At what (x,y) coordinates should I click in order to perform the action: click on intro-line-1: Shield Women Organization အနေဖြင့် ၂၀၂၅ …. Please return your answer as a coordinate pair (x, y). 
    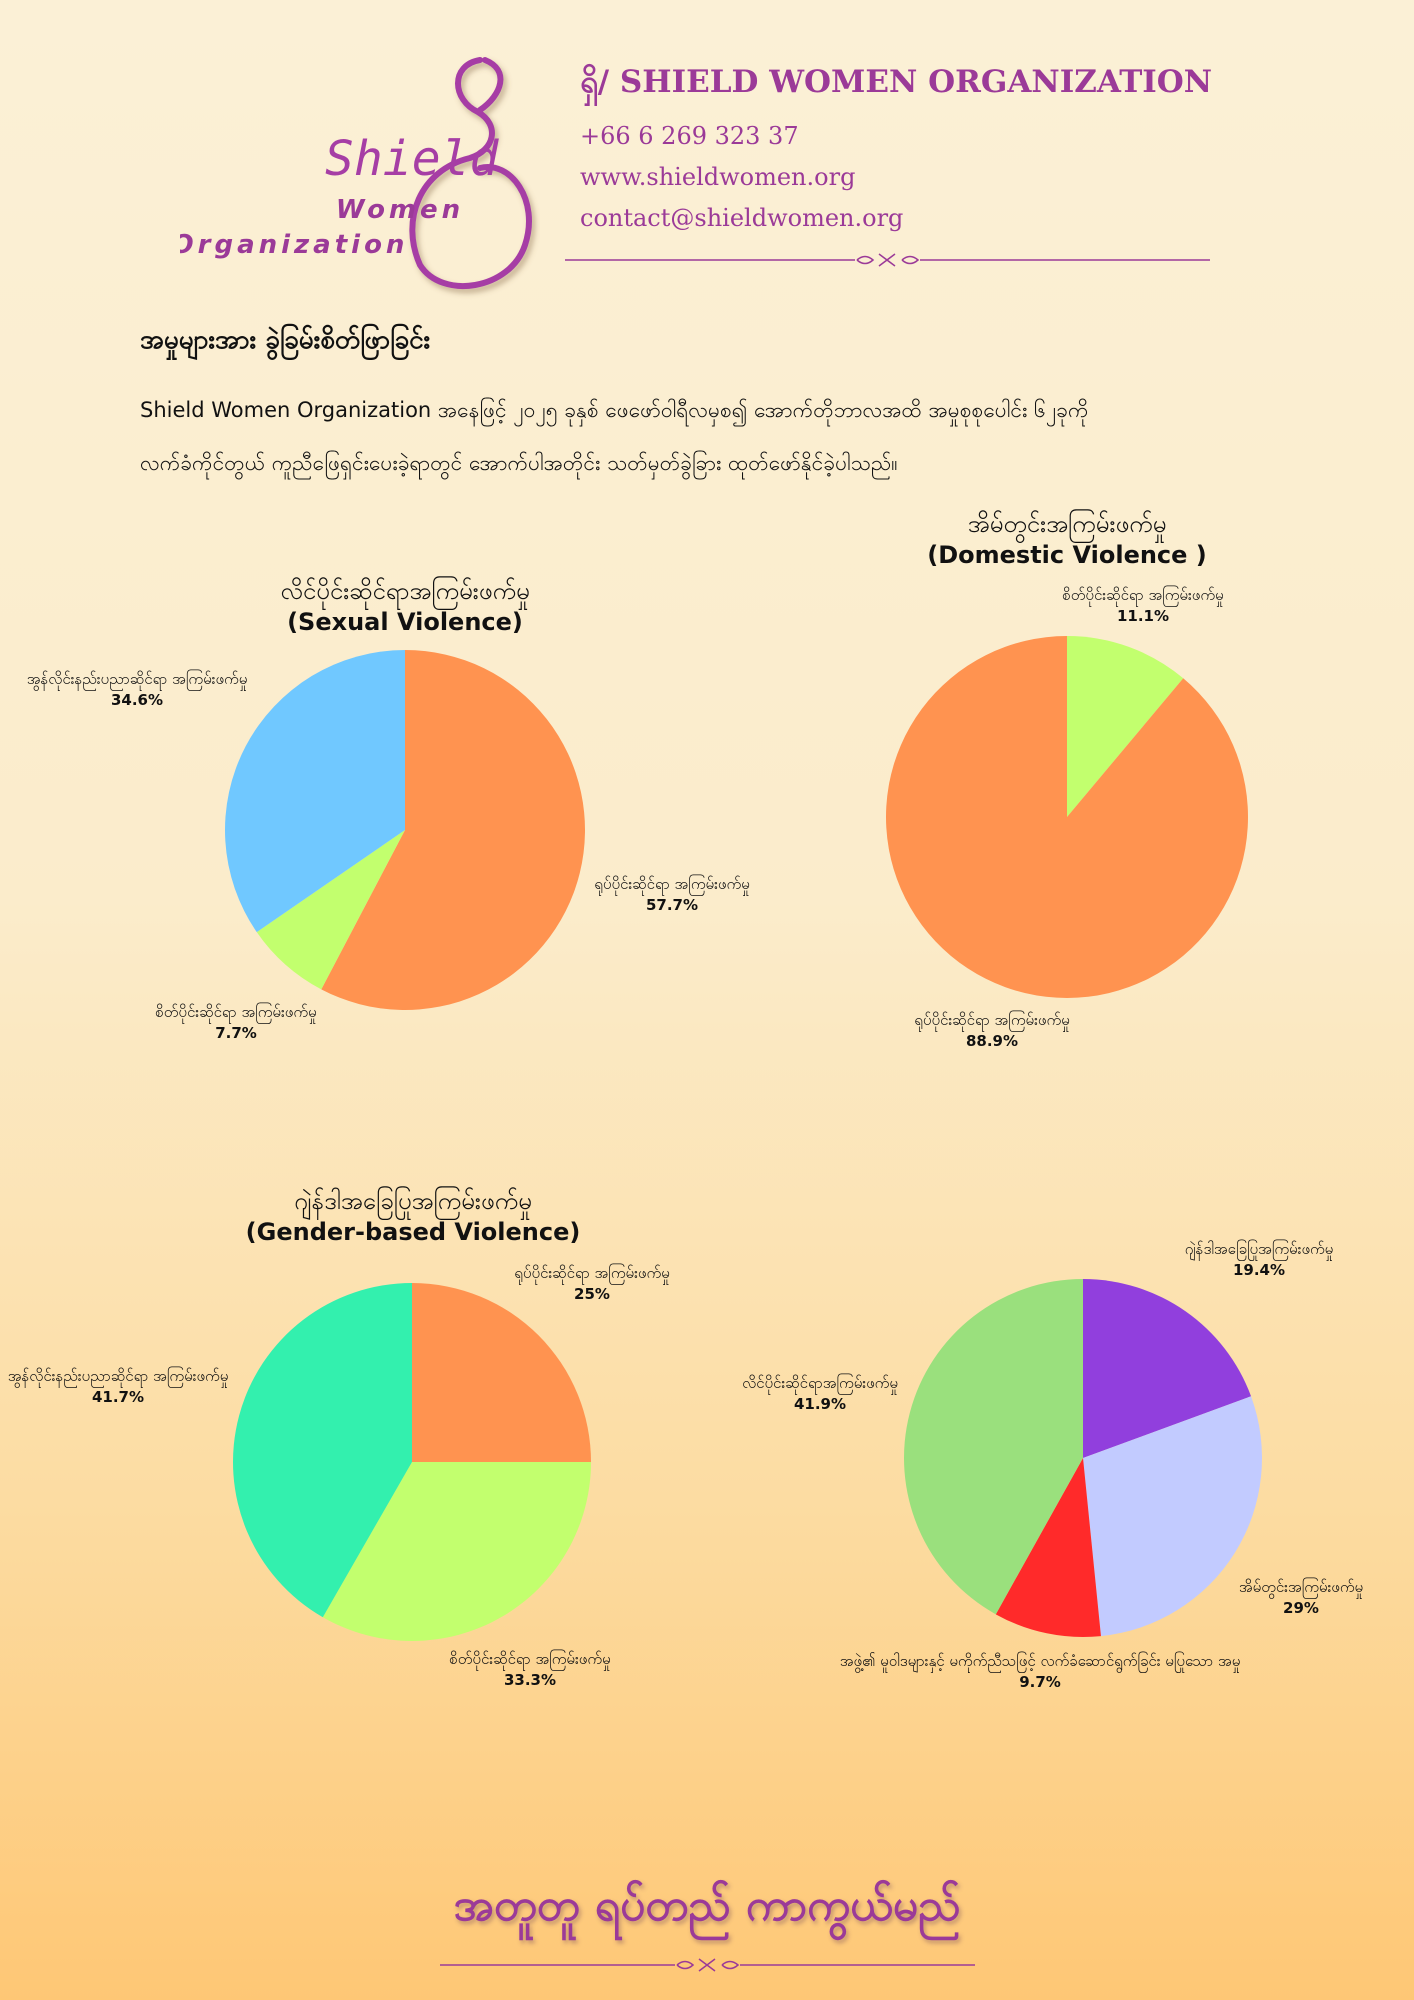
    Looking at the image, I should click on (614, 410).